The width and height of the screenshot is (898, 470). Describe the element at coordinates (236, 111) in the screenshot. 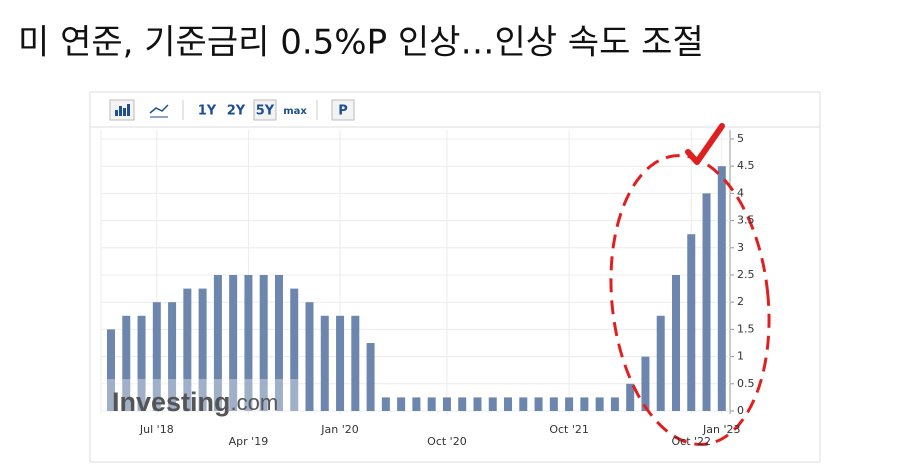

I see `toolbar-button: 2Y` at that location.